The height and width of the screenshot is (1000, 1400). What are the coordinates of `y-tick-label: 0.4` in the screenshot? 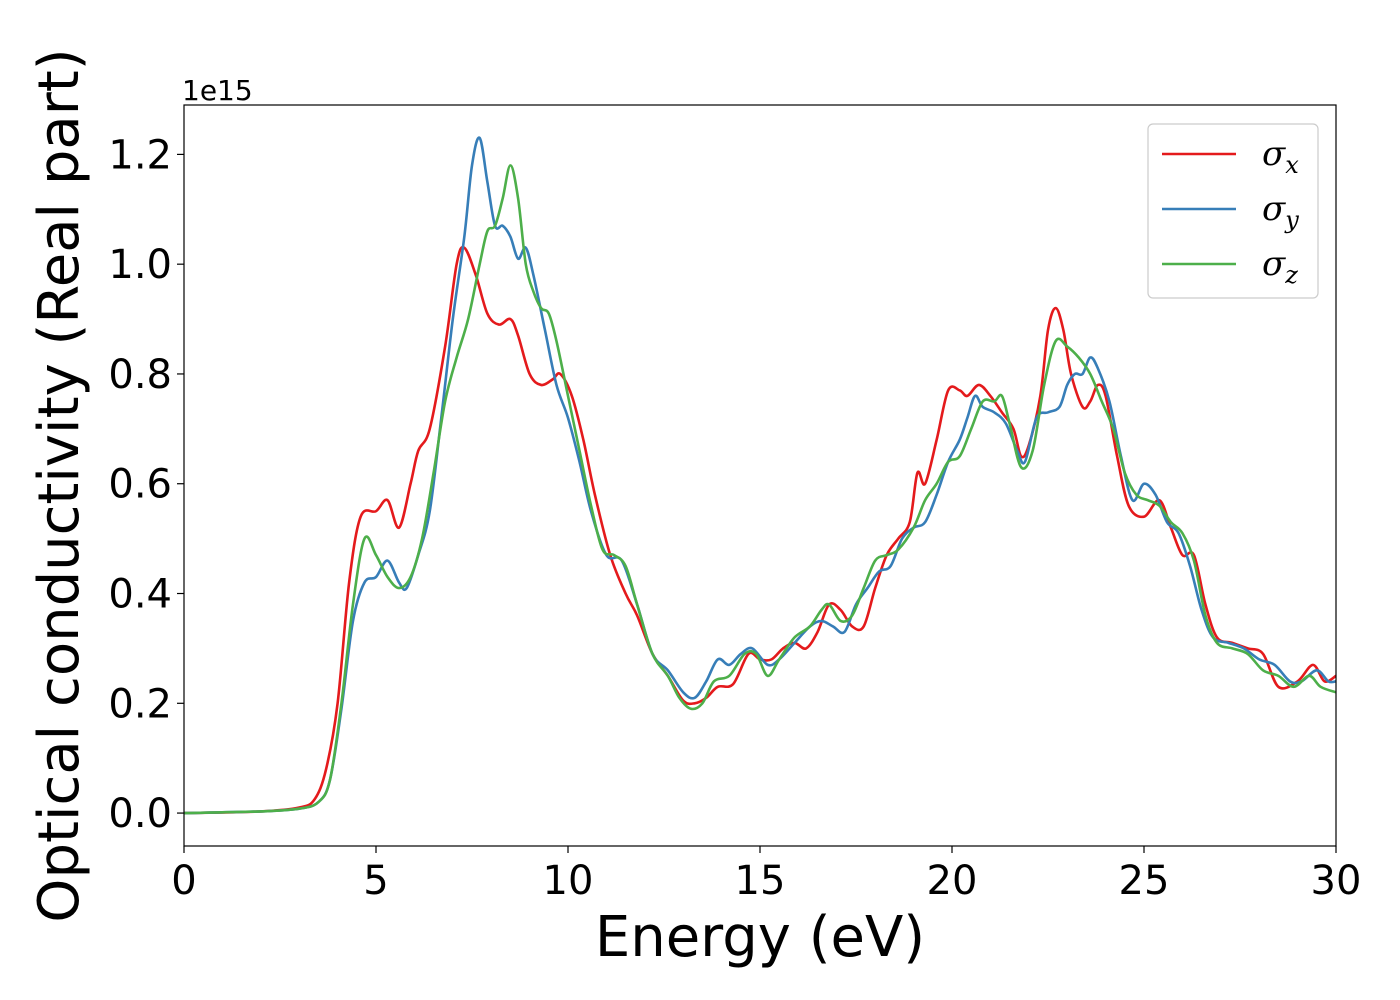 It's located at (140, 595).